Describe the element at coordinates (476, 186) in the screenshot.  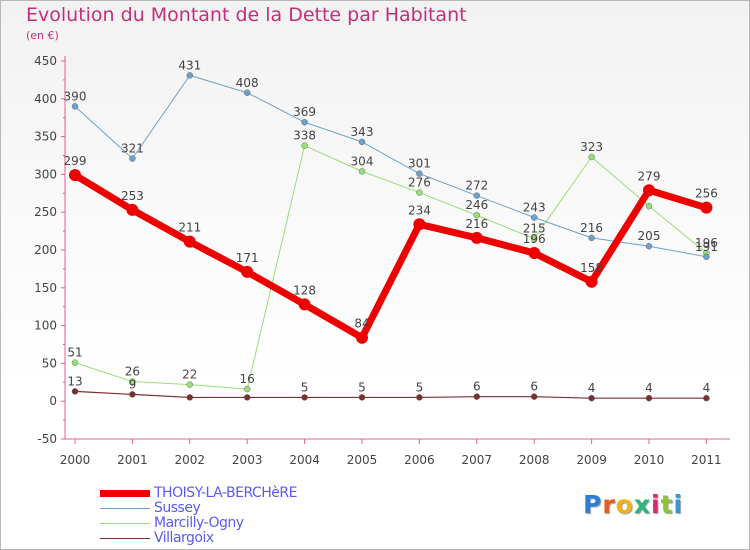
I see `data-label: 272` at that location.